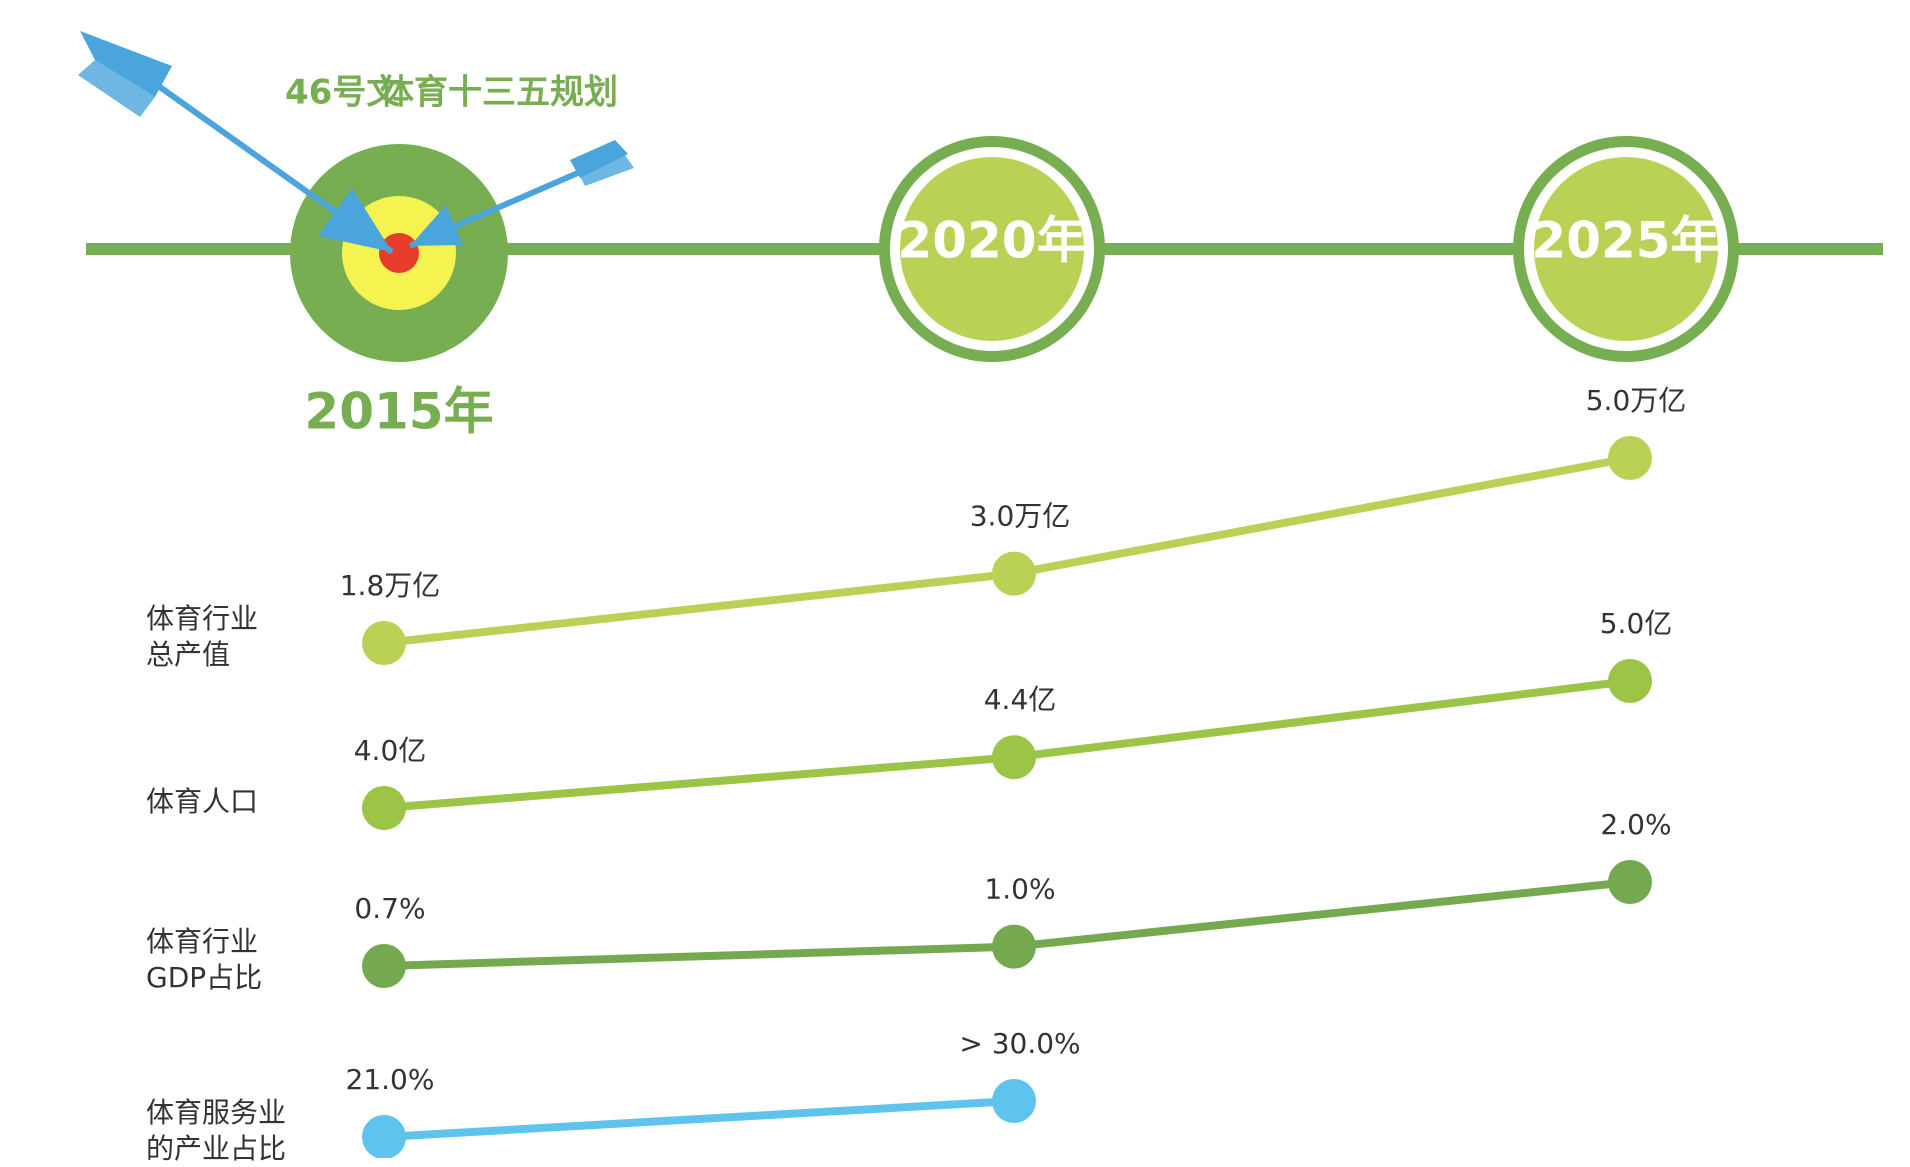 This screenshot has width=1910, height=1167. What do you see at coordinates (1020, 699) in the screenshot?
I see `data-label: 4.4亿` at bounding box center [1020, 699].